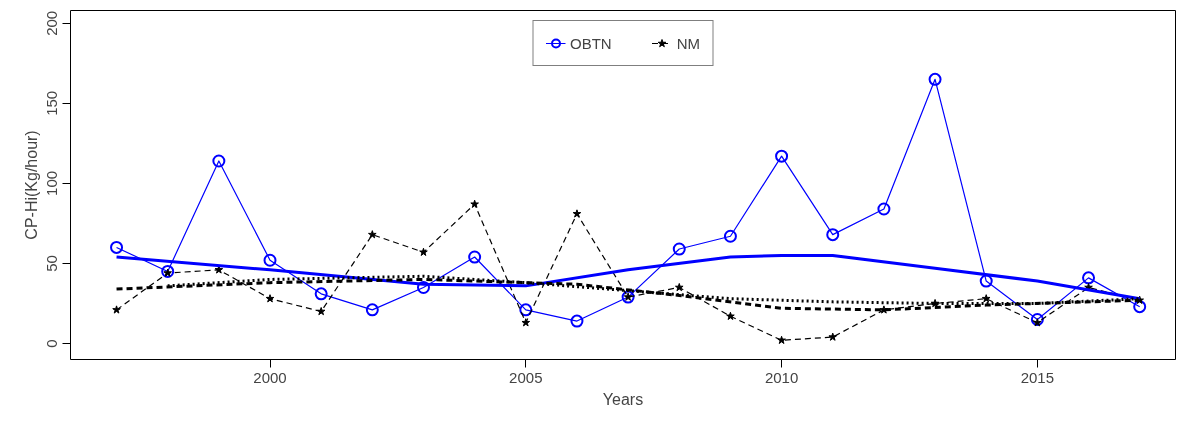 This screenshot has height=429, width=1185. I want to click on y-tick-label: 150, so click(52, 103).